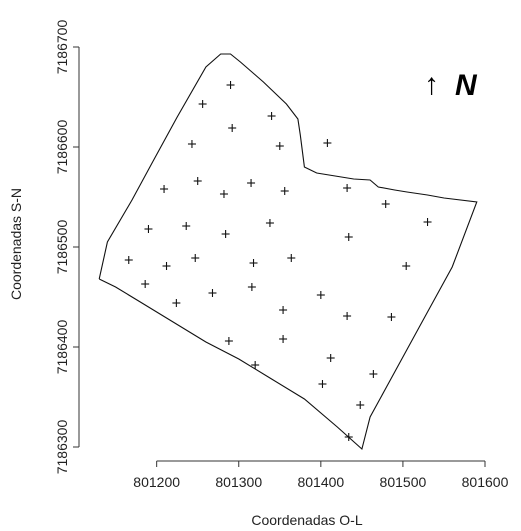 This screenshot has height=531, width=521. What do you see at coordinates (62, 147) in the screenshot?
I see `y-tick-label: 7186600` at bounding box center [62, 147].